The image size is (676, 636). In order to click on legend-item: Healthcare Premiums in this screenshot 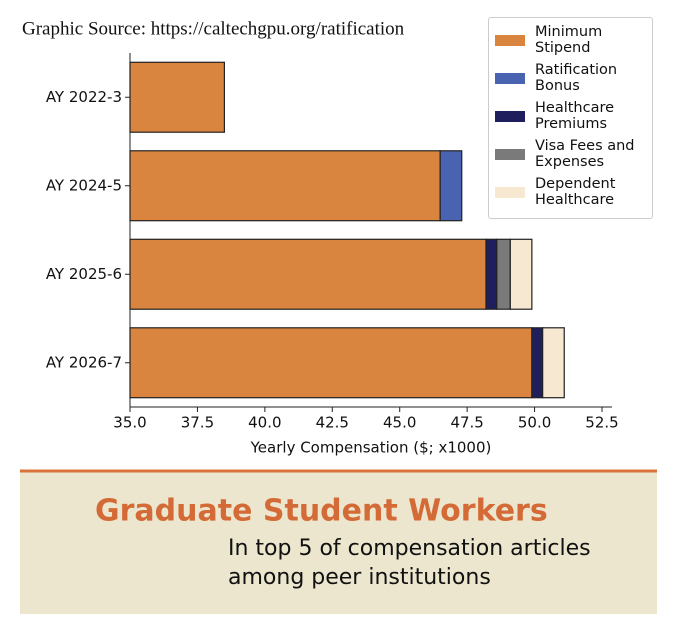, I will do `click(573, 116)`.